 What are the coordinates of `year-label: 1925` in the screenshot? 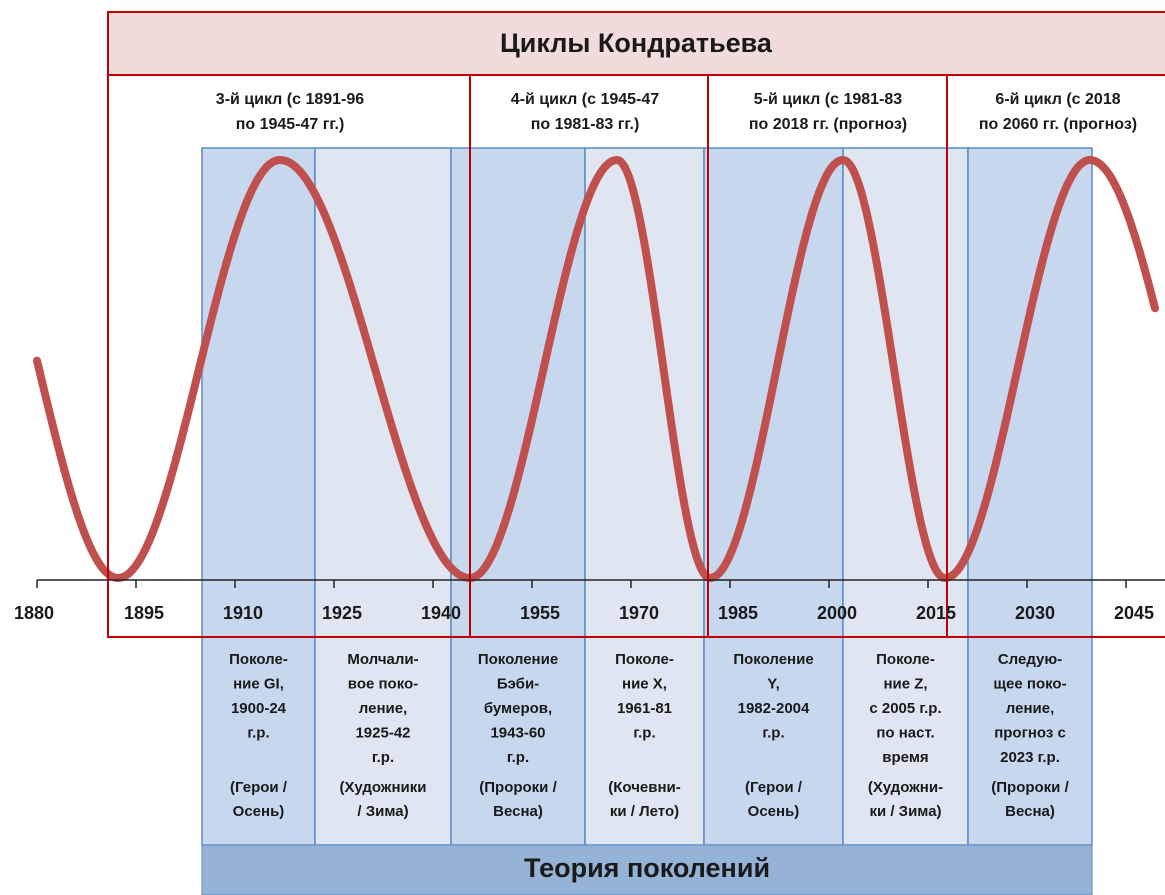 It's located at (342, 613).